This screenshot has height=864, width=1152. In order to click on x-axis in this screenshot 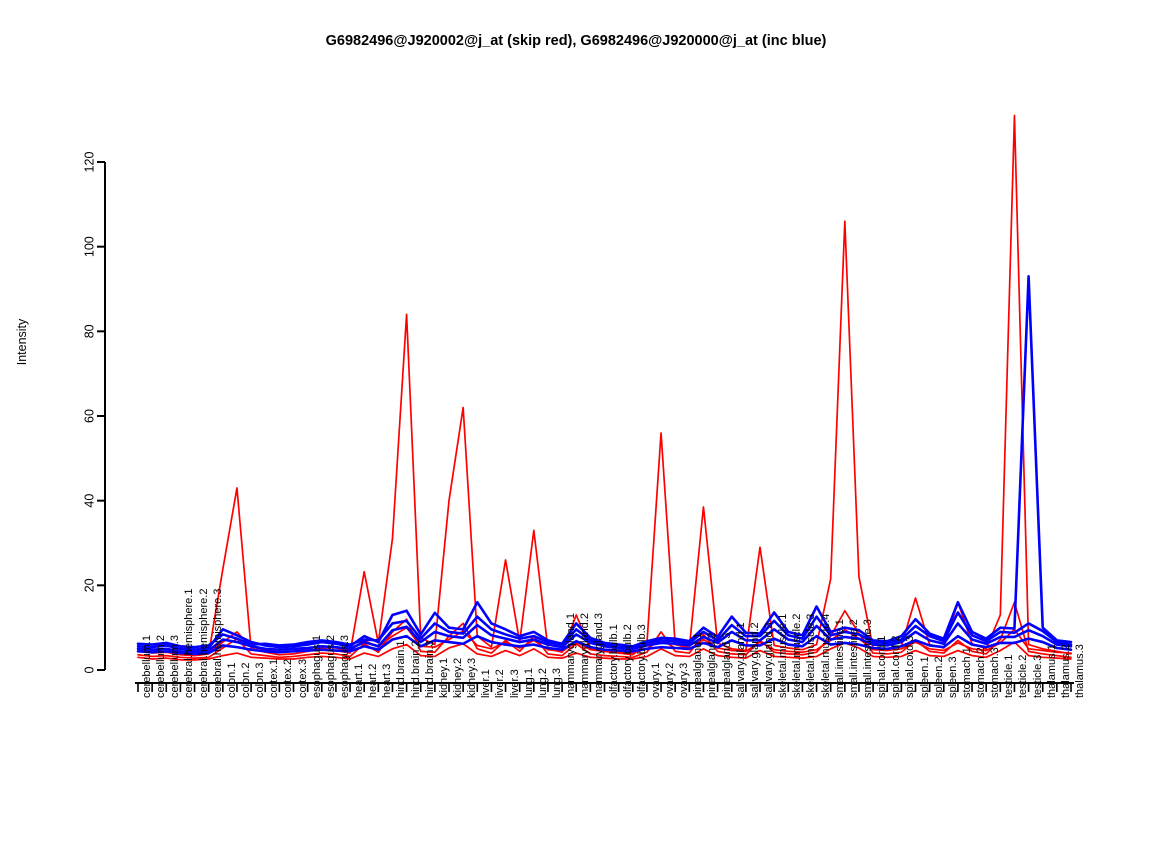, I will do `click(604, 687)`.